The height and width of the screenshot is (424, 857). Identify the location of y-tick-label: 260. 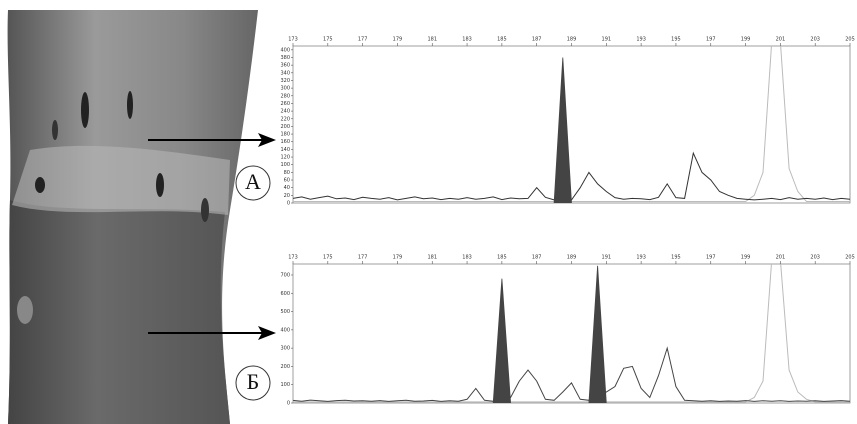
(285, 104).